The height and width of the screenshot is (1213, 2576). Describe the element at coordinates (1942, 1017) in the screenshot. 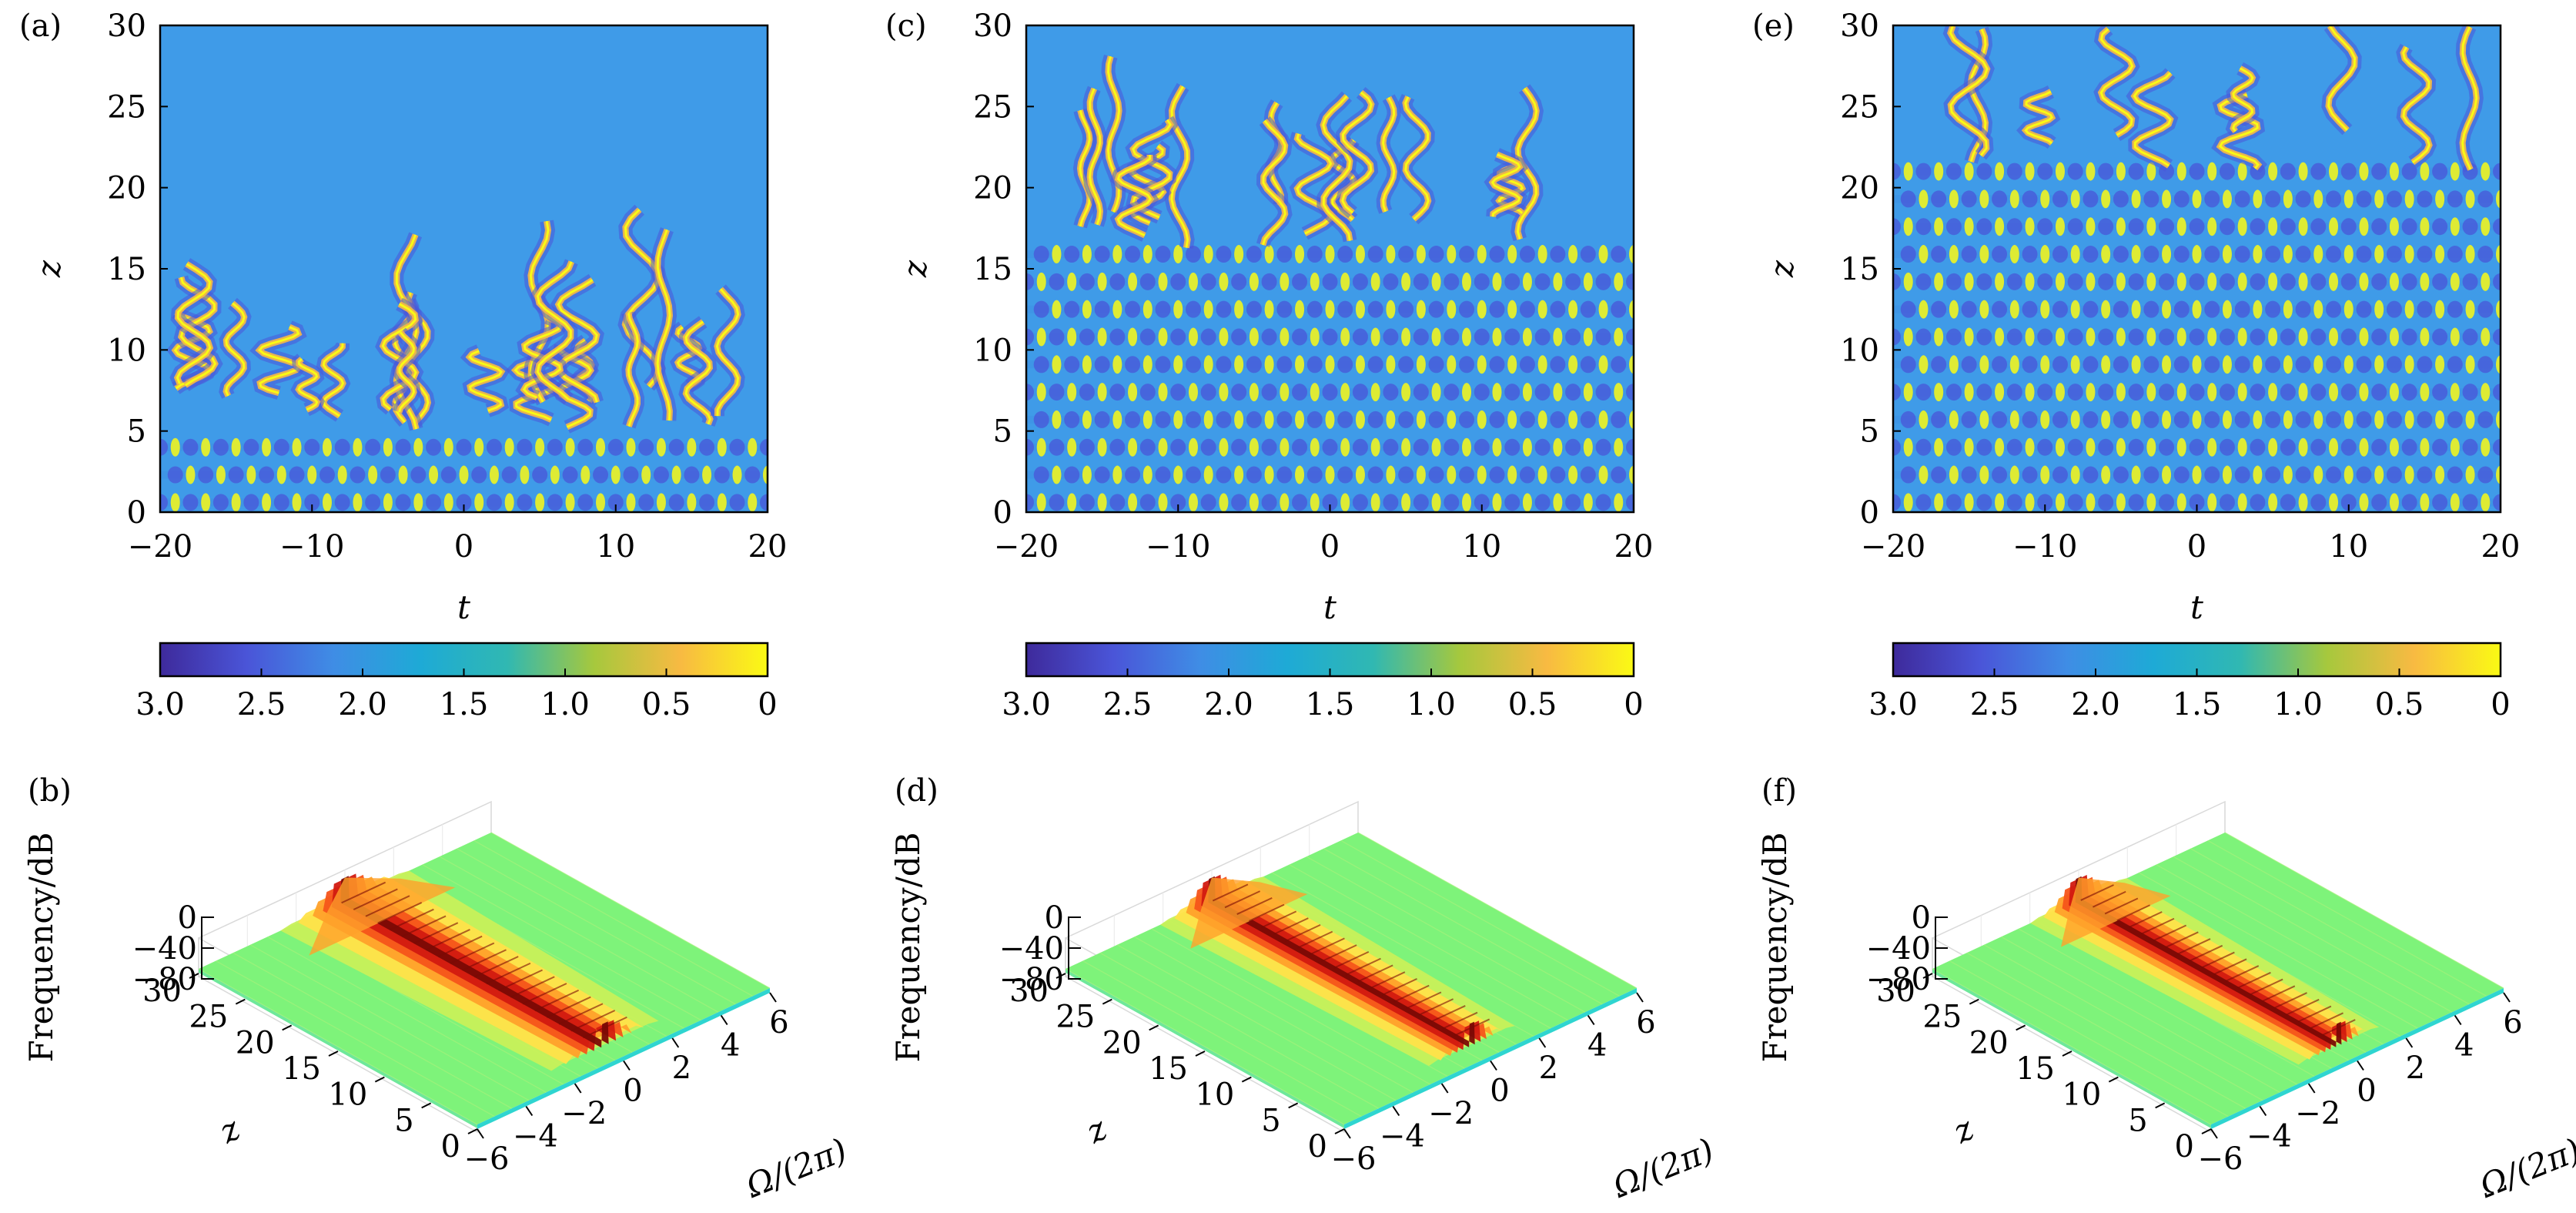

I see `z-tick-label: 25` at that location.